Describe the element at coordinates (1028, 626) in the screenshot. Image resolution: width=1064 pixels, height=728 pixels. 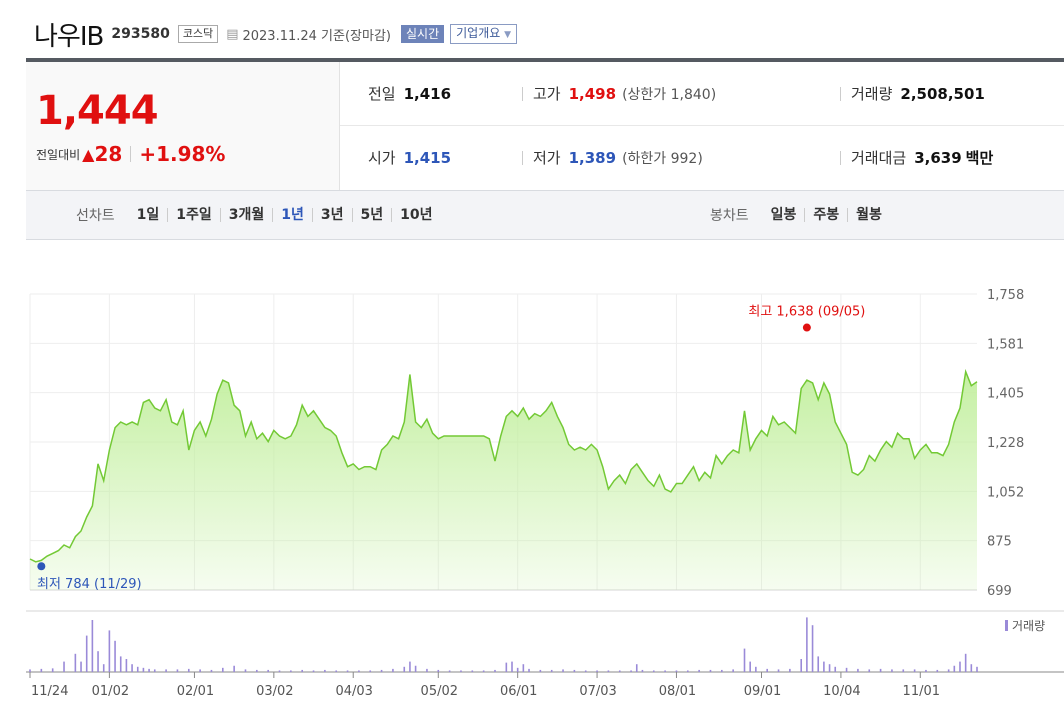
I see `volume-legend-label: 거래량` at that location.